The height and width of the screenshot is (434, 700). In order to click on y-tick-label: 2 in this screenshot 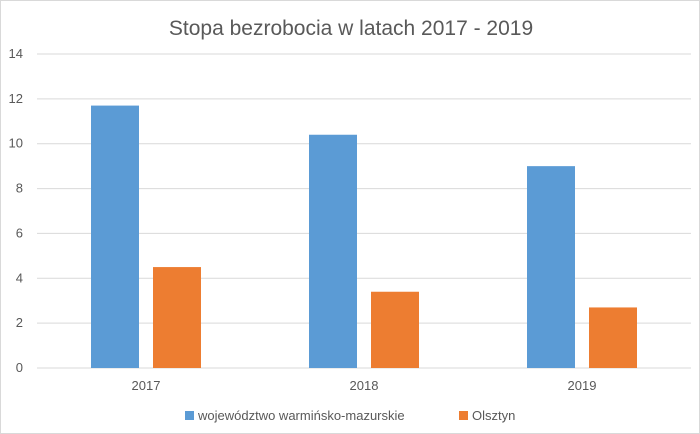, I will do `click(19, 322)`.